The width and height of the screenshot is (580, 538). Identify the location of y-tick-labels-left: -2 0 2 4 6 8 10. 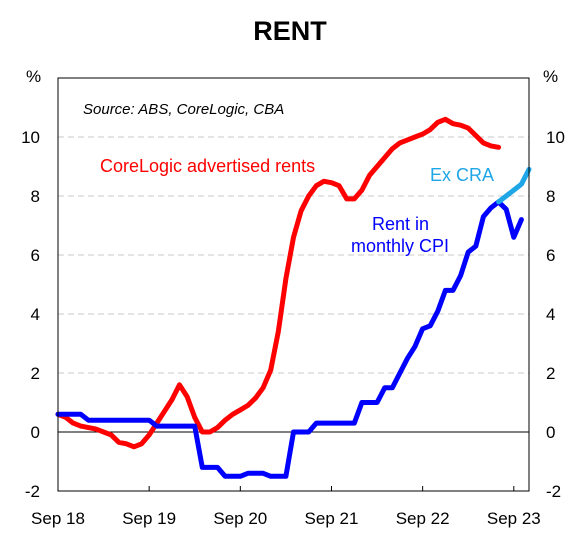
(30, 314).